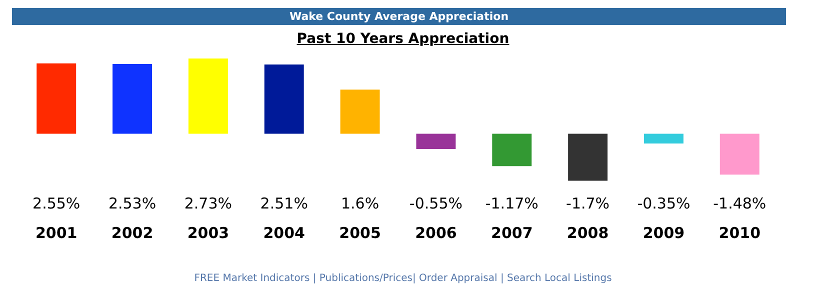  I want to click on x-tick-label: 2001, so click(56, 233).